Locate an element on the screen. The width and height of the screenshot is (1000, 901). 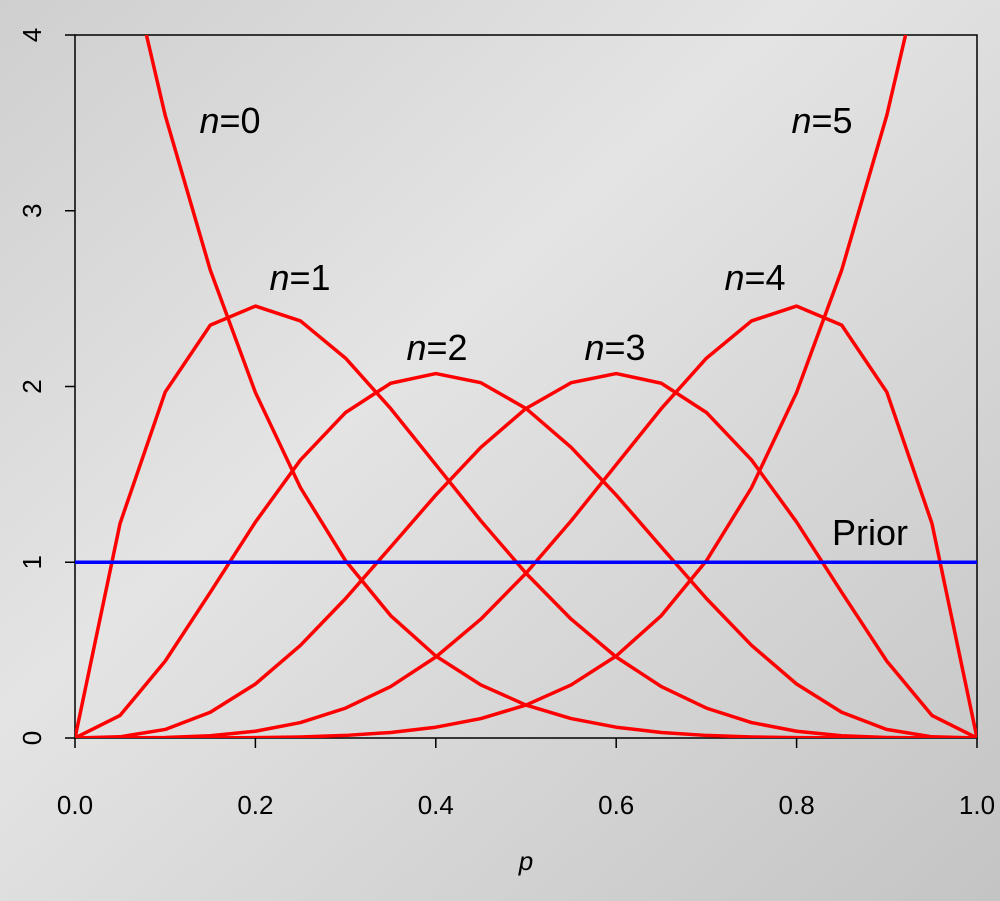
y-tick-label: 2 is located at coordinates (32, 386).